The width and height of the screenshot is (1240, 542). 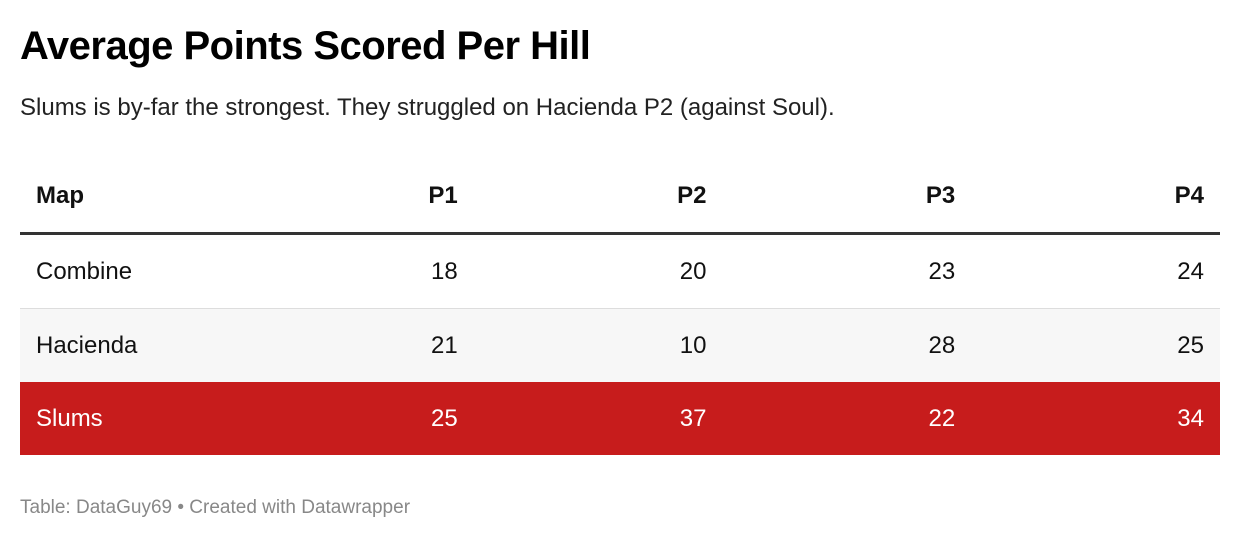 What do you see at coordinates (847, 418) in the screenshot?
I see `value-cell: 22` at bounding box center [847, 418].